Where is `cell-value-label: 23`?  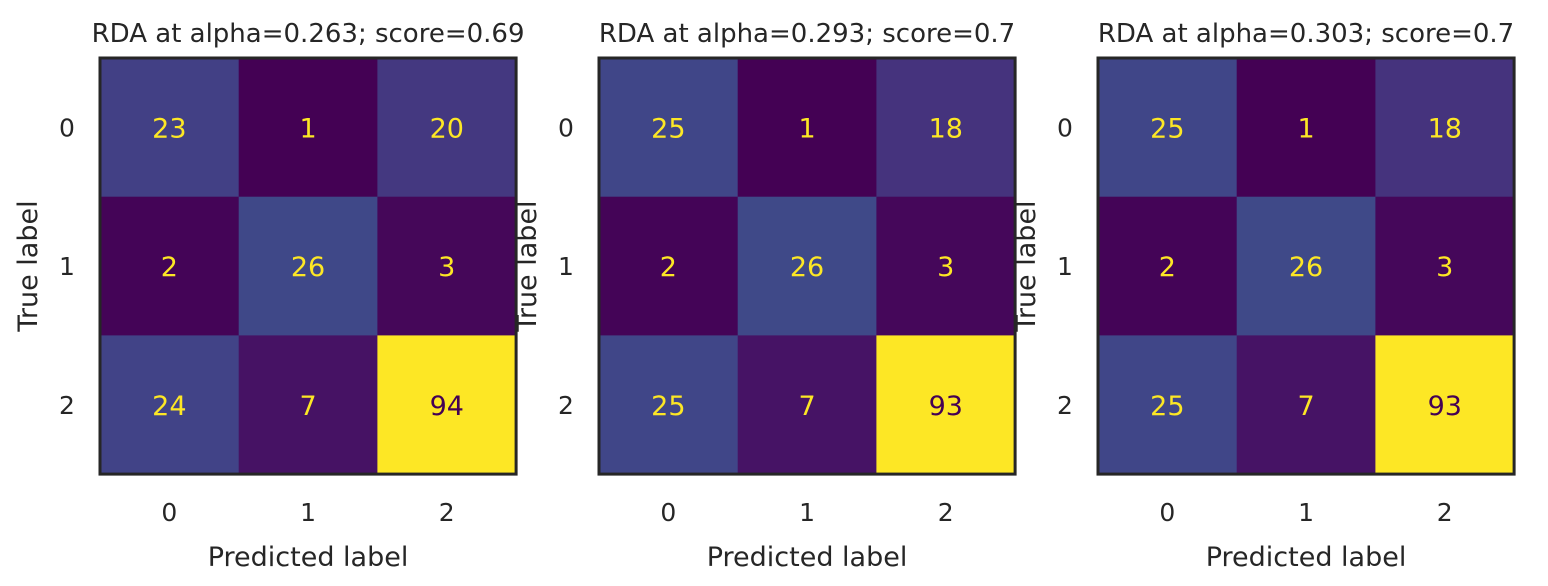
cell-value-label: 23 is located at coordinates (169, 128).